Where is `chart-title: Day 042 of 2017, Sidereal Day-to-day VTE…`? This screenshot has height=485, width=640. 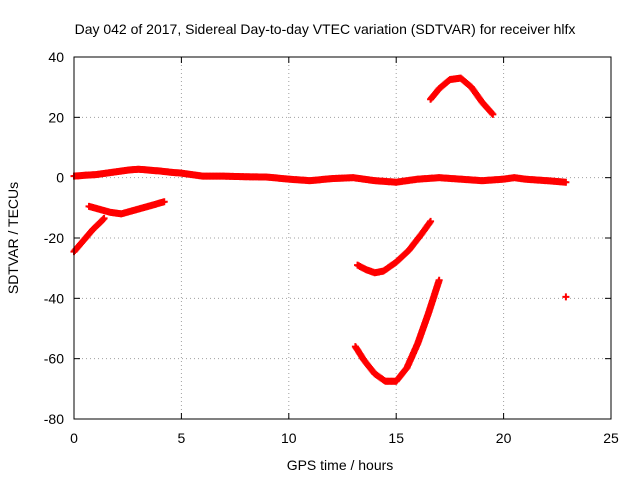 chart-title: Day 042 of 2017, Sidereal Day-to-day VTE… is located at coordinates (325, 29).